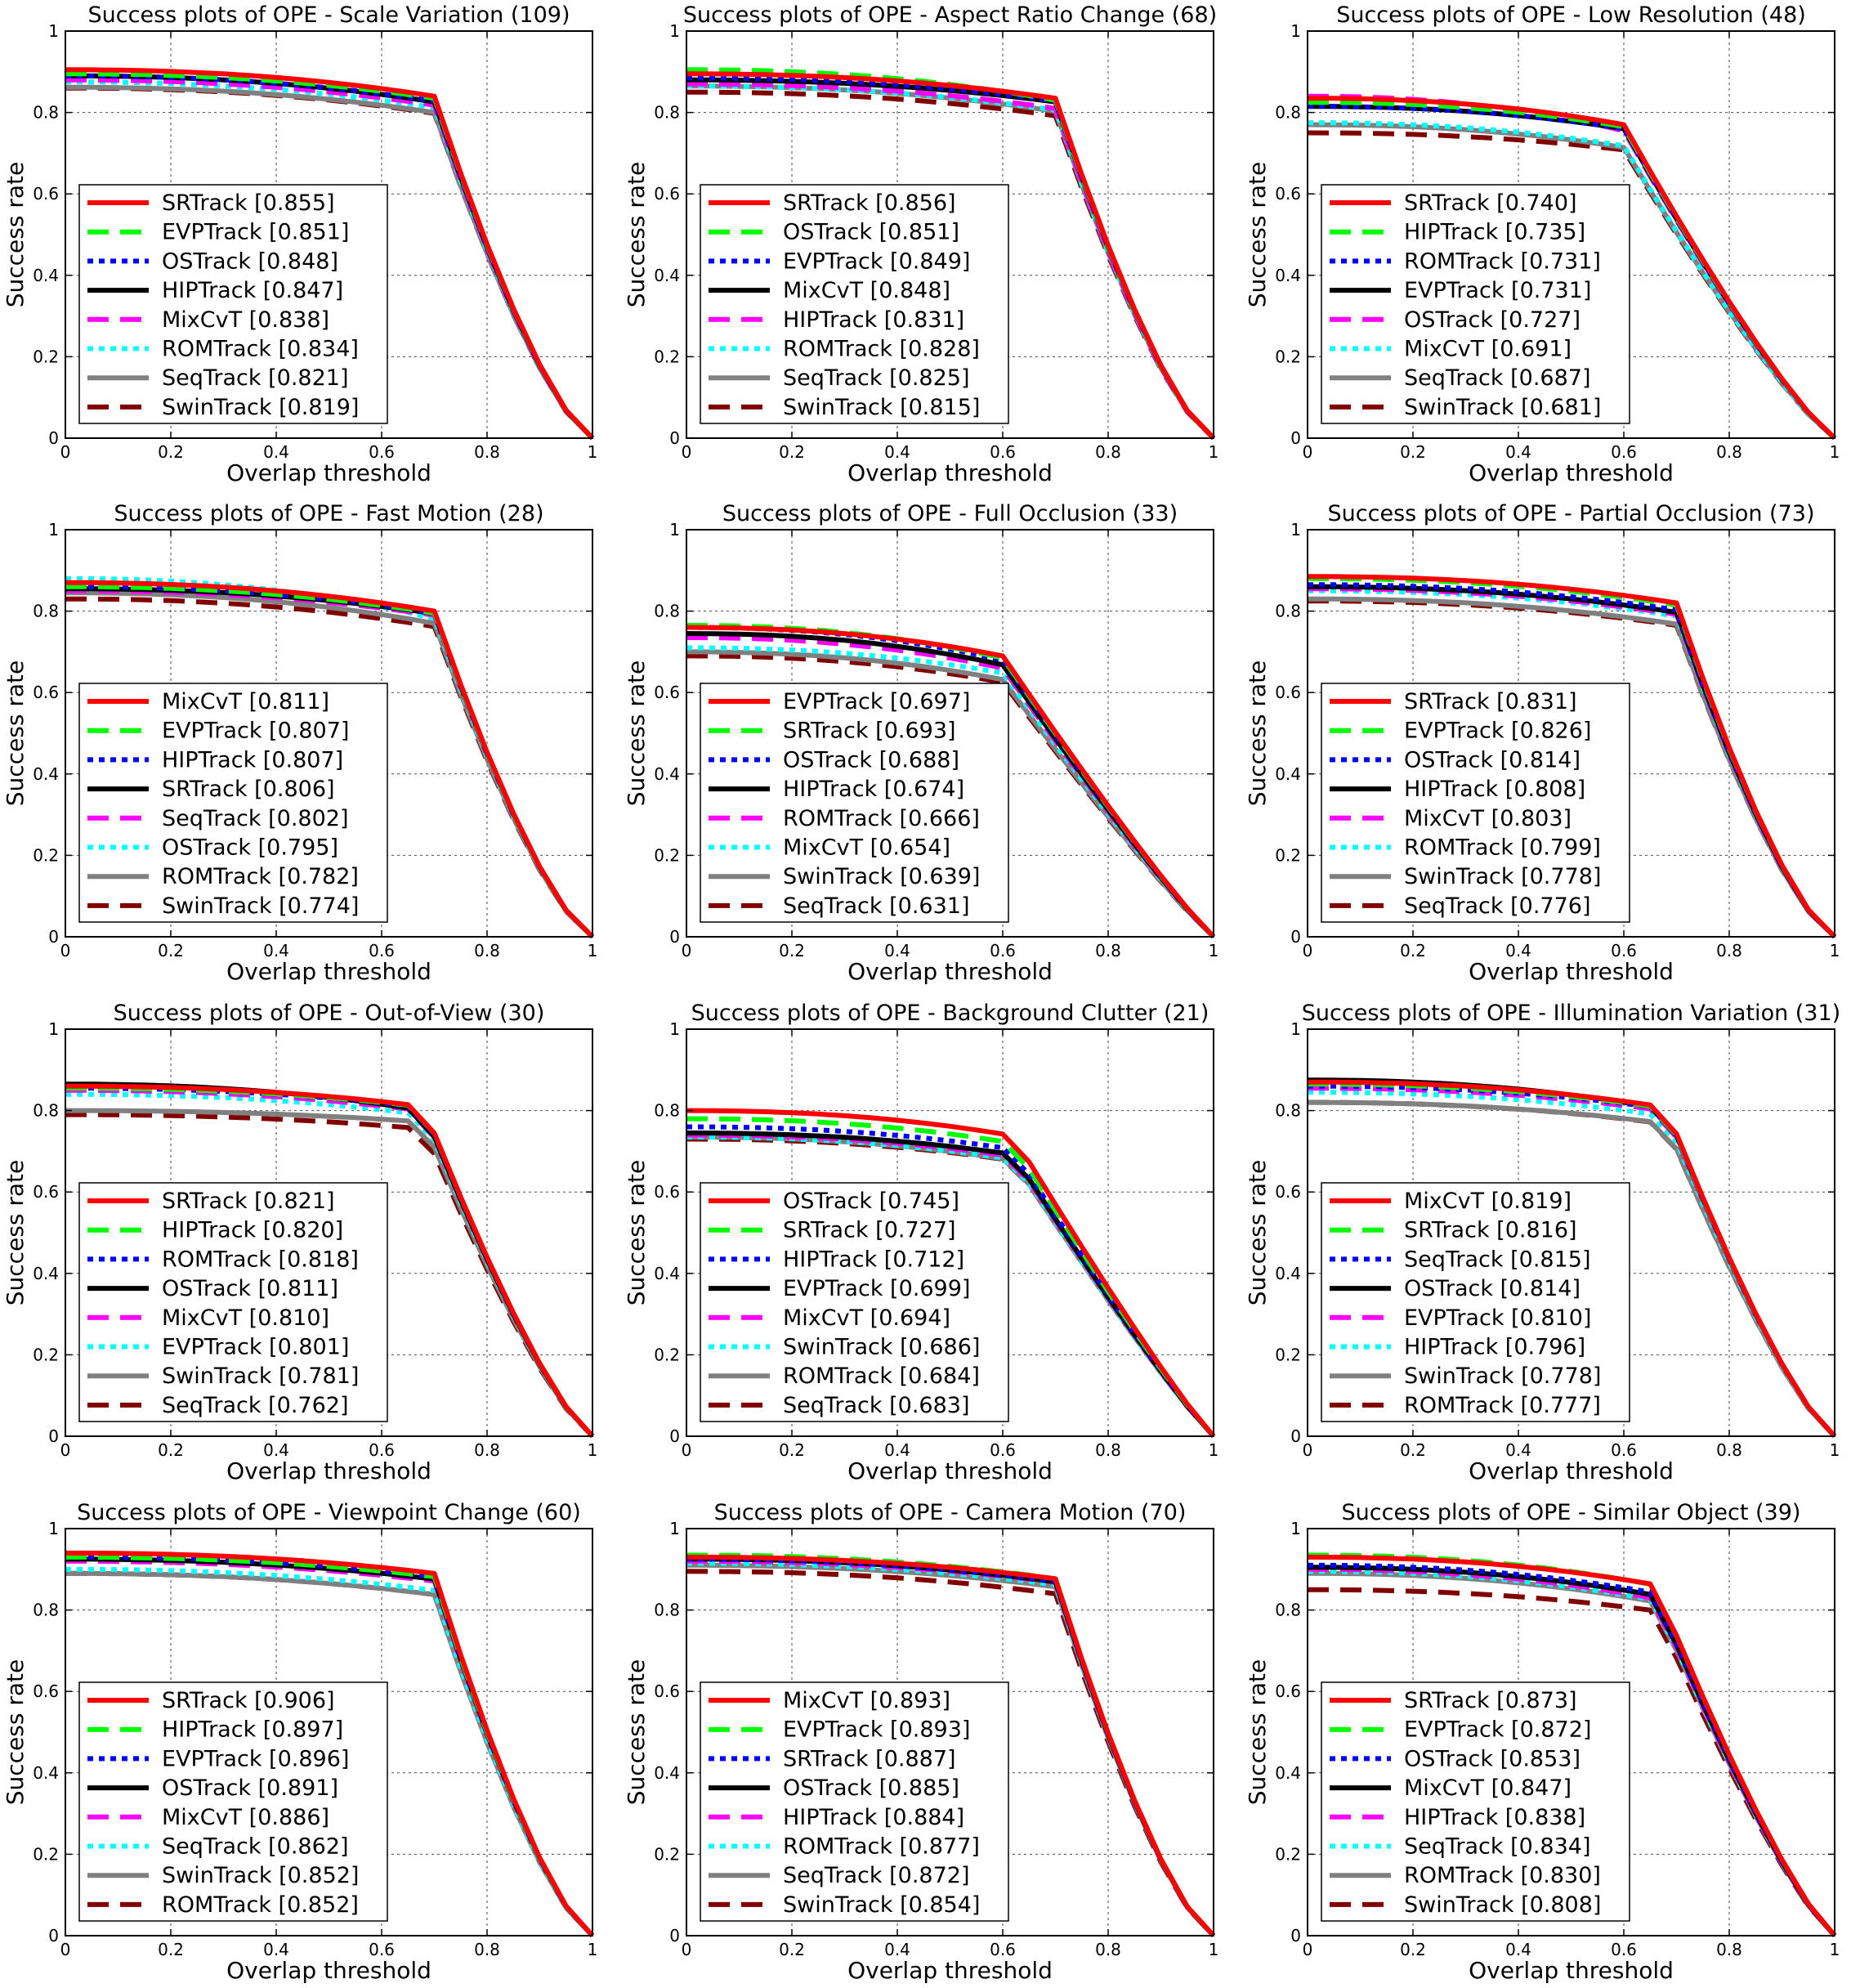 This screenshot has height=1988, width=1851. What do you see at coordinates (246, 1818) in the screenshot?
I see `legend-entry: MixCvT [0.886]` at bounding box center [246, 1818].